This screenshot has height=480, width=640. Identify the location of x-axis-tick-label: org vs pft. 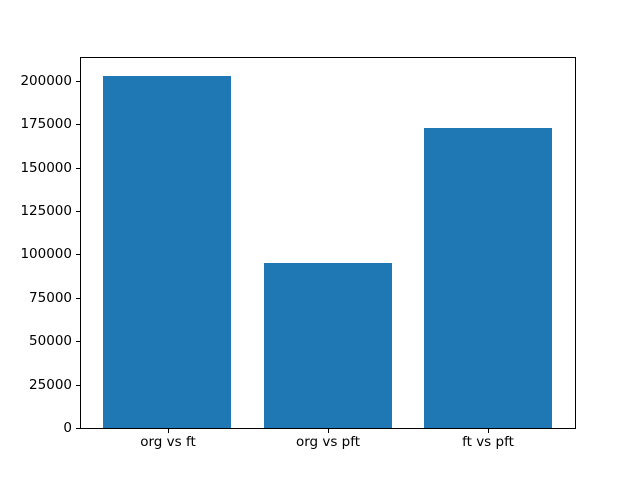
(328, 442).